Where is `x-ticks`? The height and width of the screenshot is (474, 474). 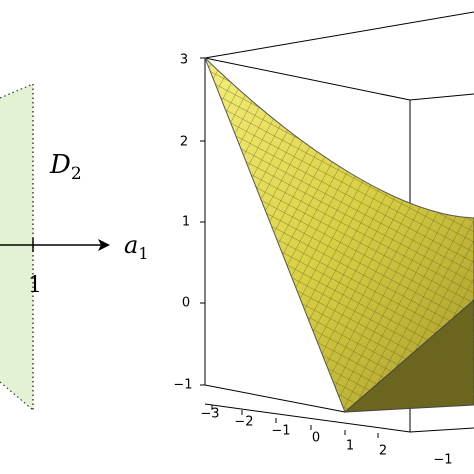
x-ticks is located at coordinates (295, 421).